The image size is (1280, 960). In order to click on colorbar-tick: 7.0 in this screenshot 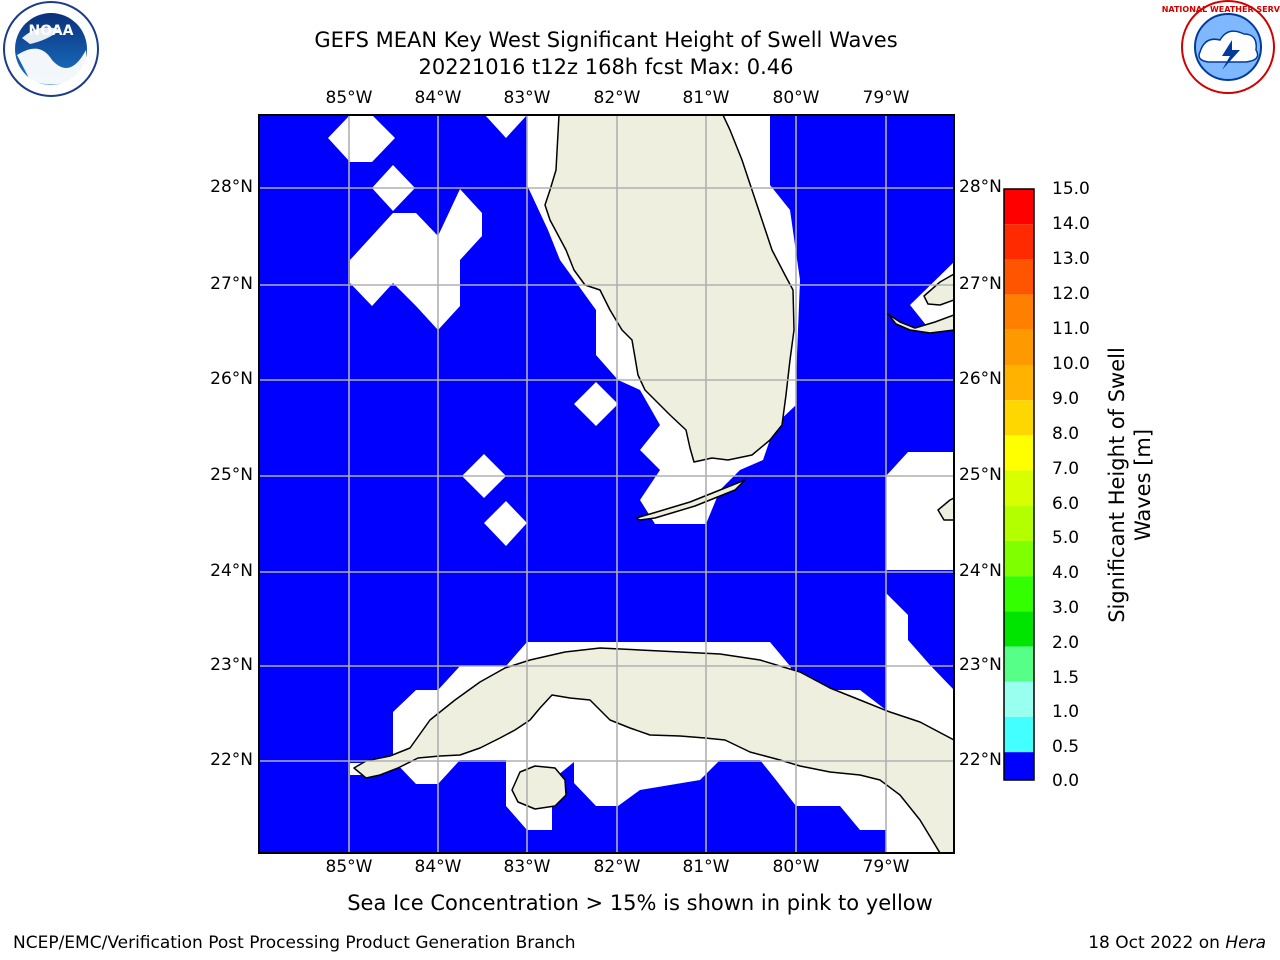, I will do `click(1066, 469)`.